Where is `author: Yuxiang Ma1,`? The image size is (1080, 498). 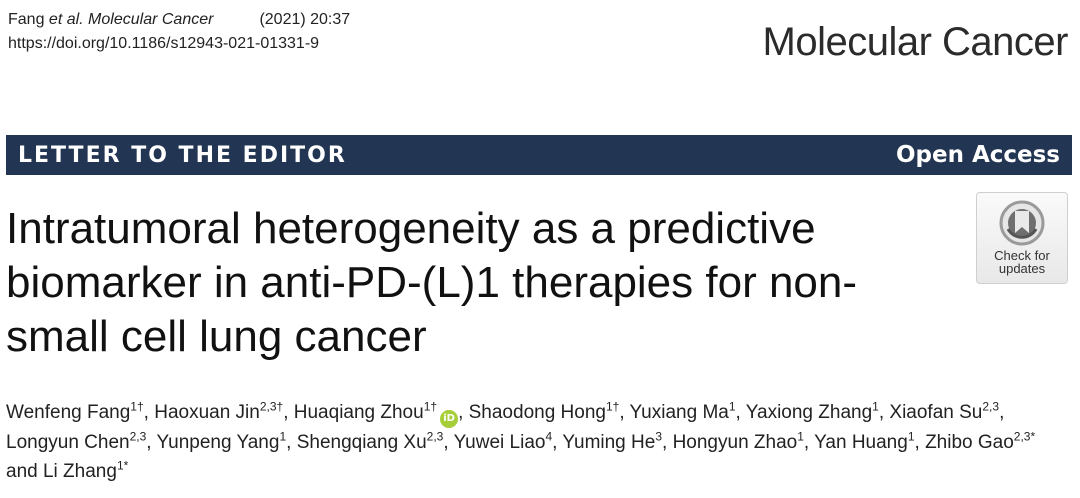
author: Yuxiang Ma1, is located at coordinates (687, 411).